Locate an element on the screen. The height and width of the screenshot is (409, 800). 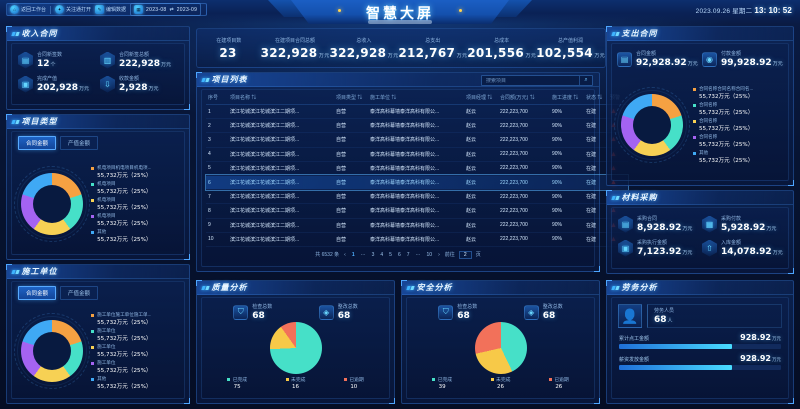
legend-item: 施工单位施工单位施工单... 55,732万元（25%） is located at coordinates (136, 319).